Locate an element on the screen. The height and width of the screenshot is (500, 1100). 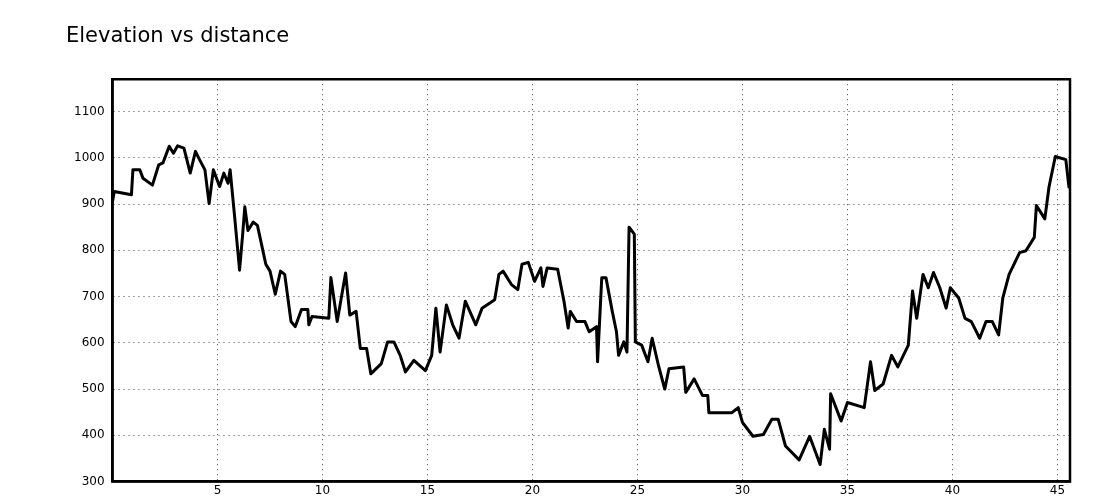
x-tick-label: 15 is located at coordinates (427, 489).